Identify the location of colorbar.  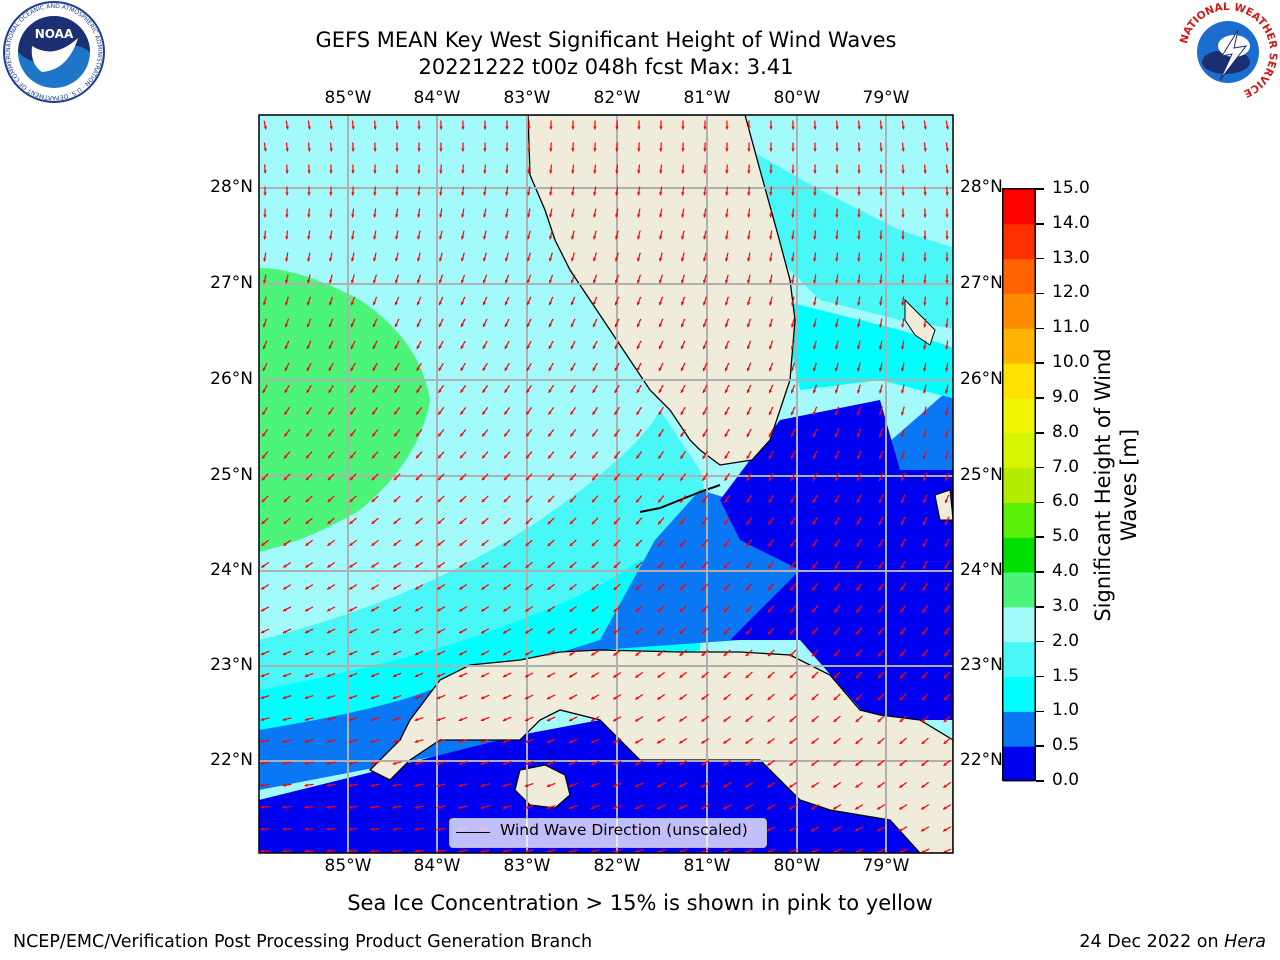
(1019, 485).